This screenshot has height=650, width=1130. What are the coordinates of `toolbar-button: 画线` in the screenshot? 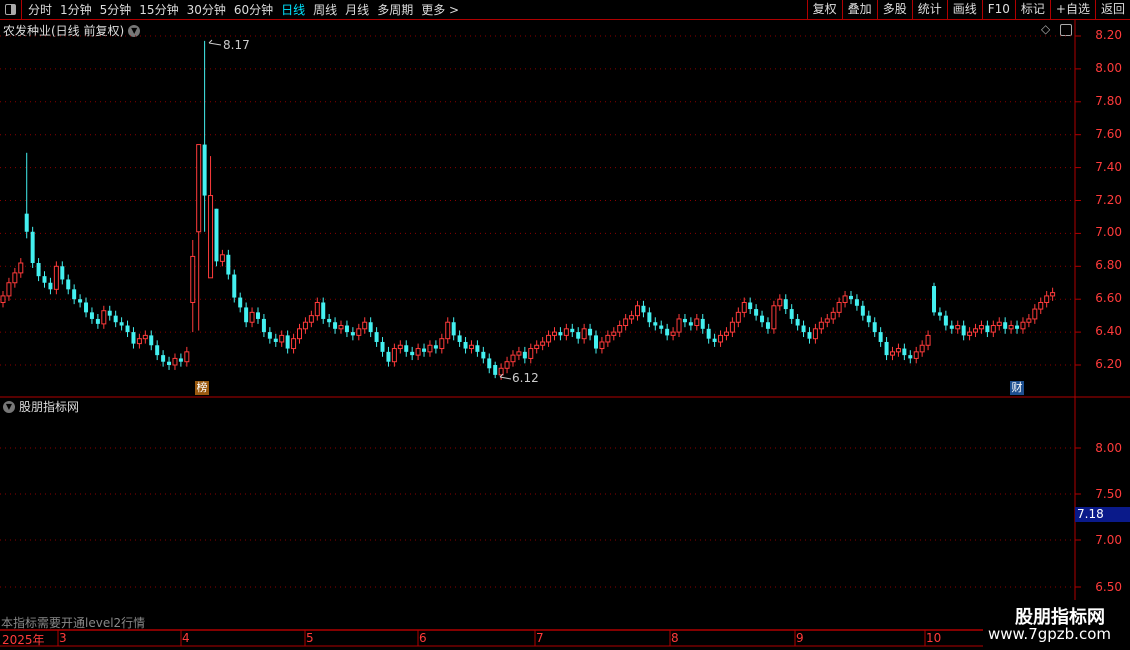 It's located at (964, 9).